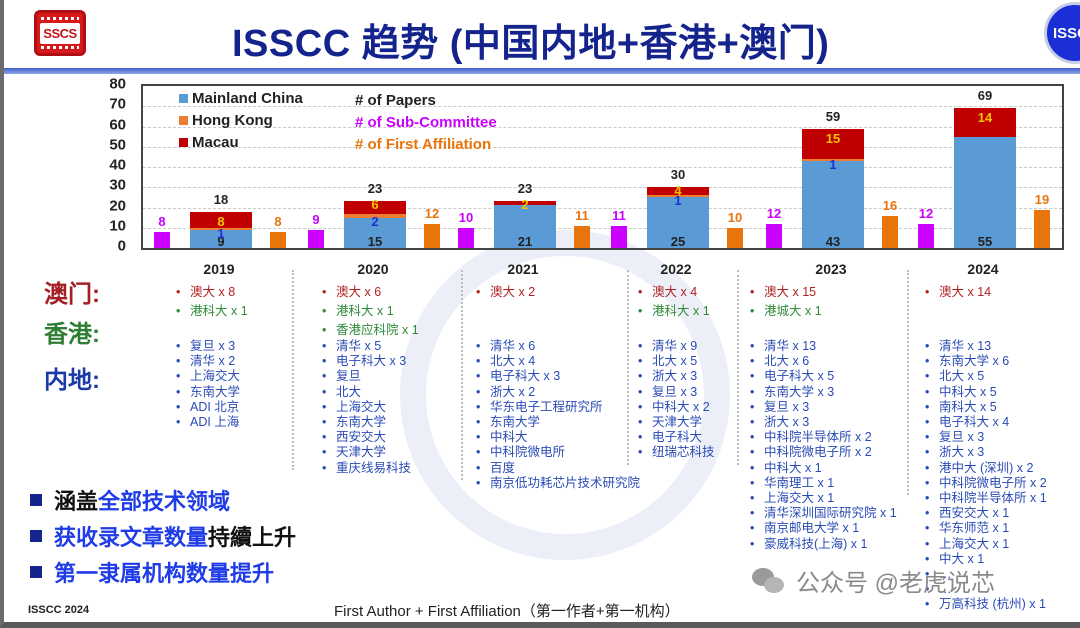  What do you see at coordinates (366, 468) in the screenshot?
I see `affiliation-item: 重庆线易科技` at bounding box center [366, 468].